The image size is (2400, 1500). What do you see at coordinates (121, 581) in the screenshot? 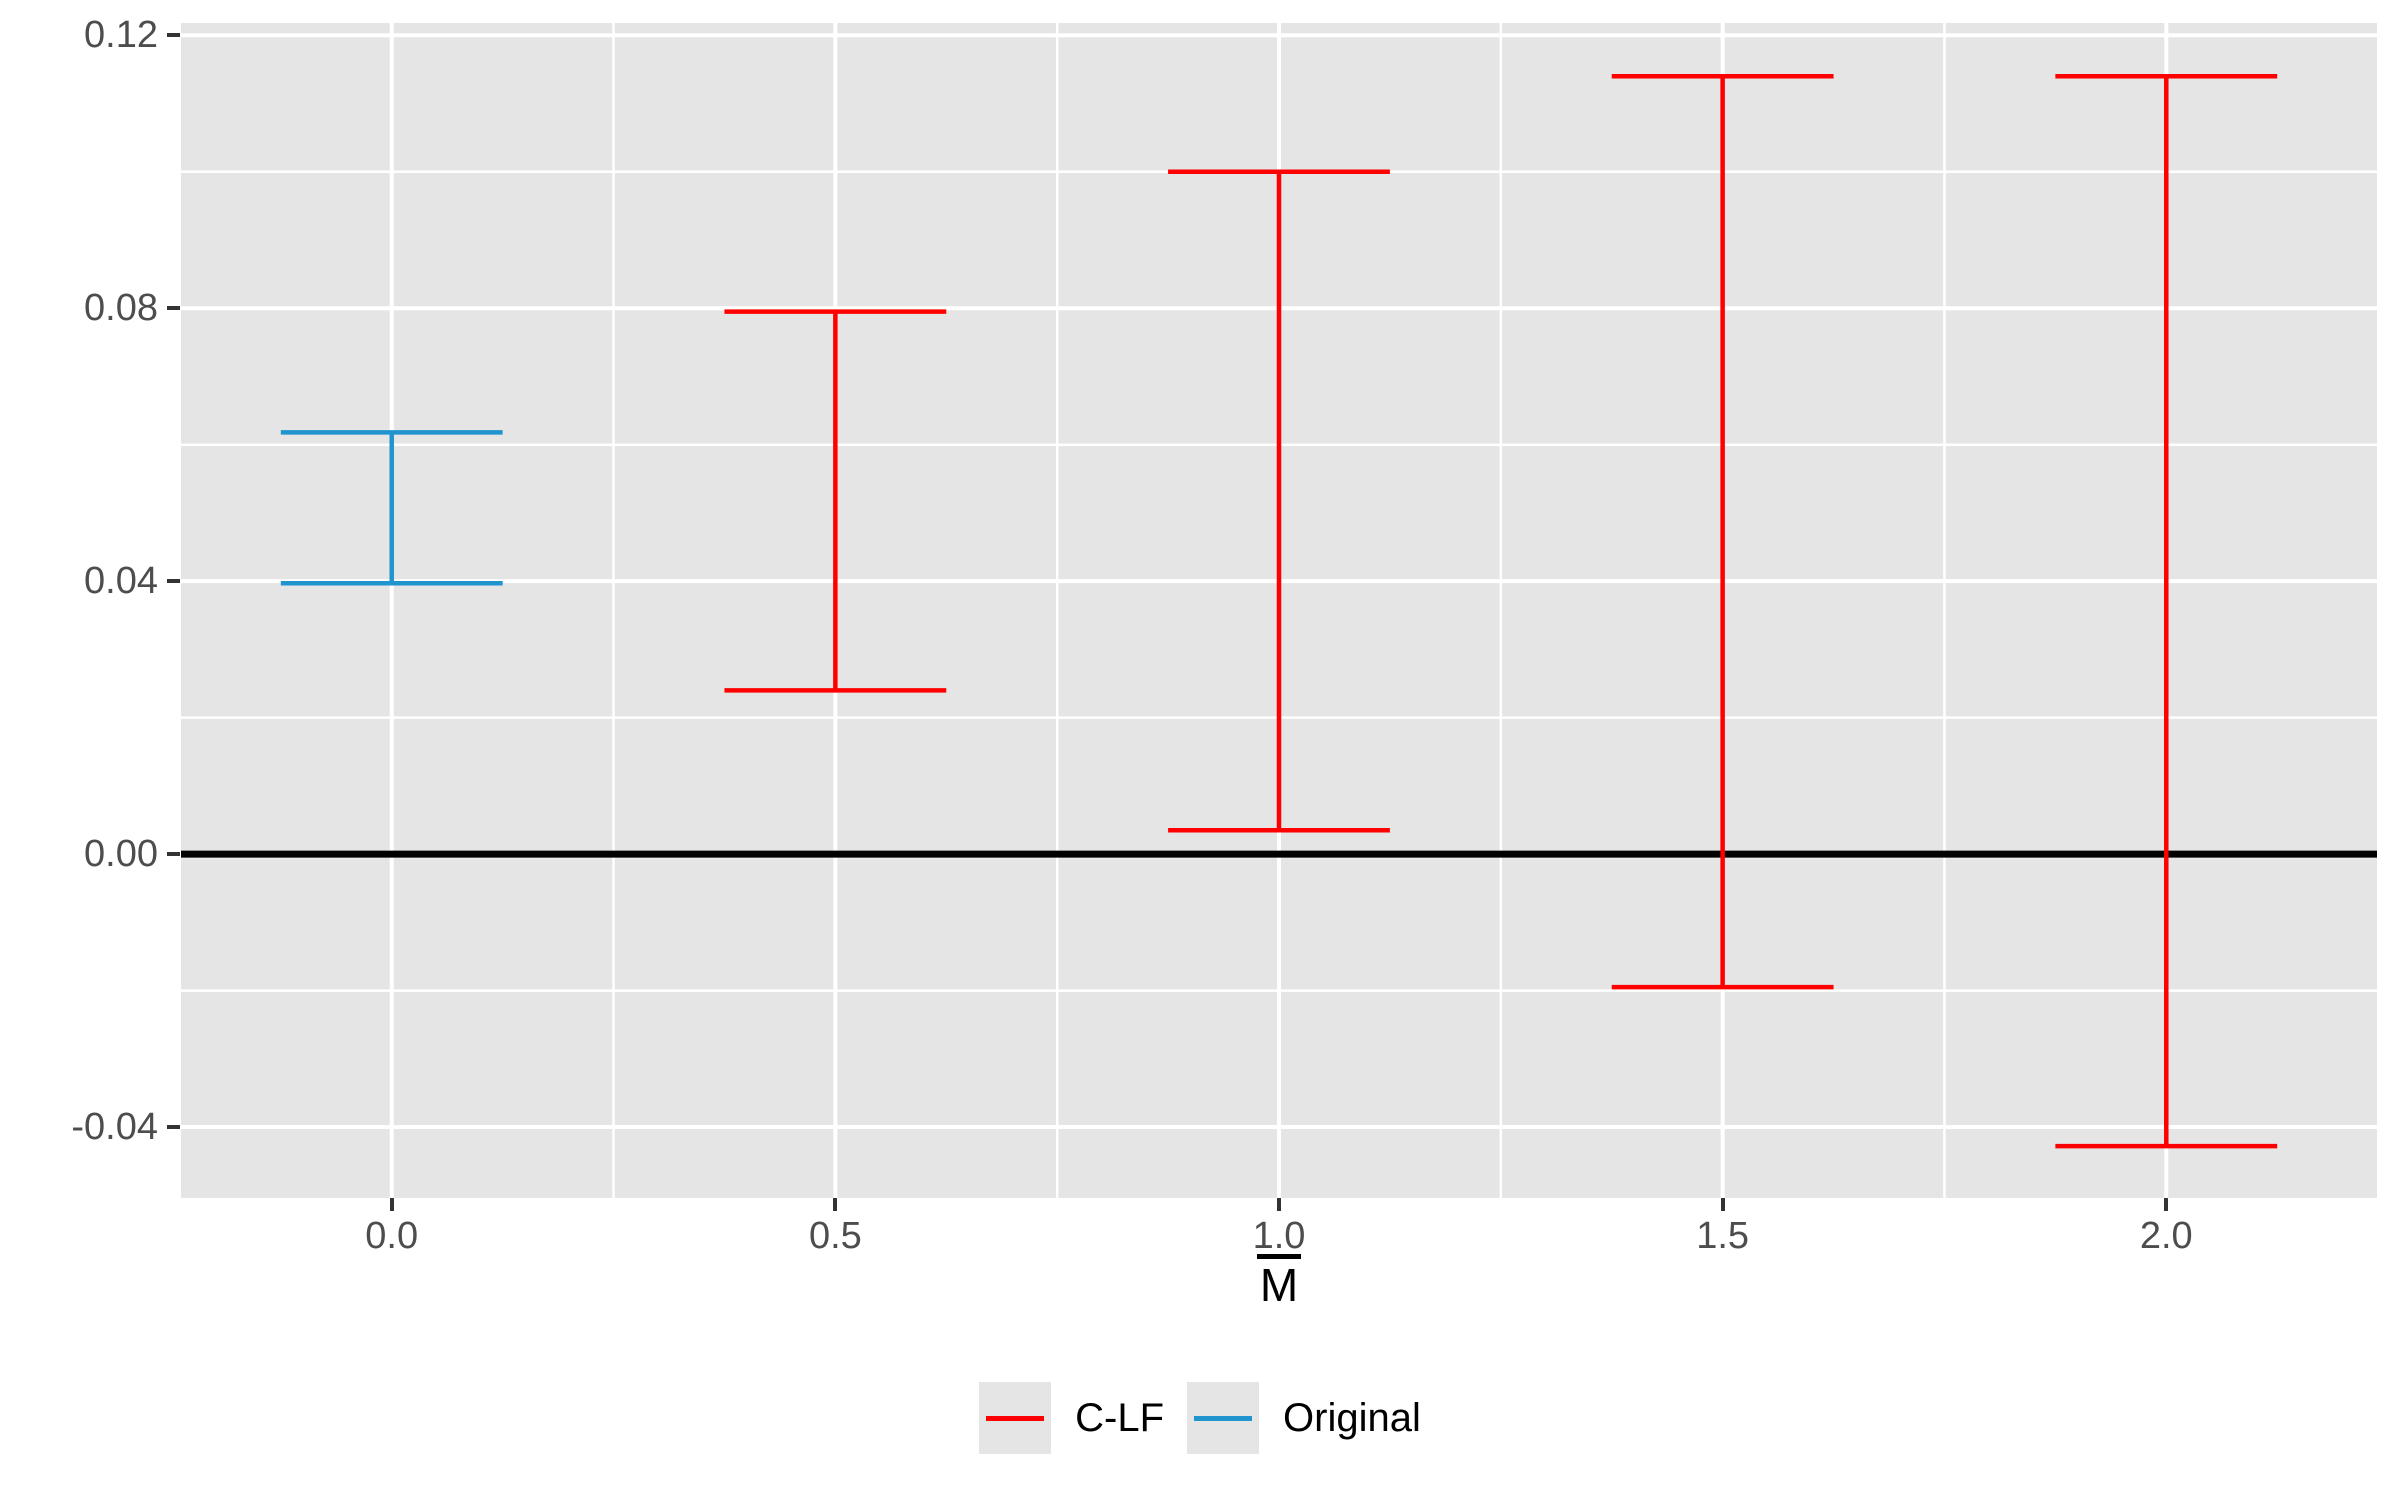
I see `y-tick-label: 0.04` at bounding box center [121, 581].